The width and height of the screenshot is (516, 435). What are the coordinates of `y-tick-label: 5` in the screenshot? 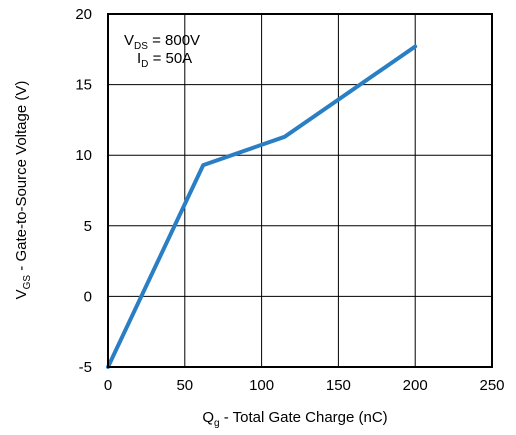 It's located at (88, 226).